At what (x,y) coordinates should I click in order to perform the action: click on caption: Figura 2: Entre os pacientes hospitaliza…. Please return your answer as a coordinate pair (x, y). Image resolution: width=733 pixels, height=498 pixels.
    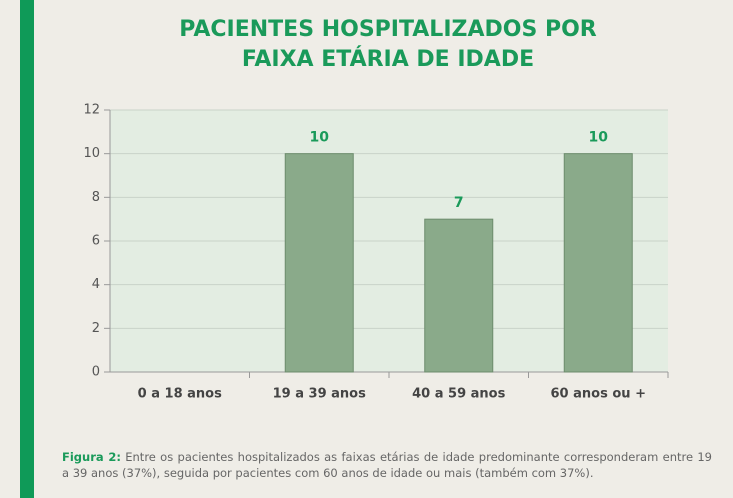
    Looking at the image, I should click on (387, 465).